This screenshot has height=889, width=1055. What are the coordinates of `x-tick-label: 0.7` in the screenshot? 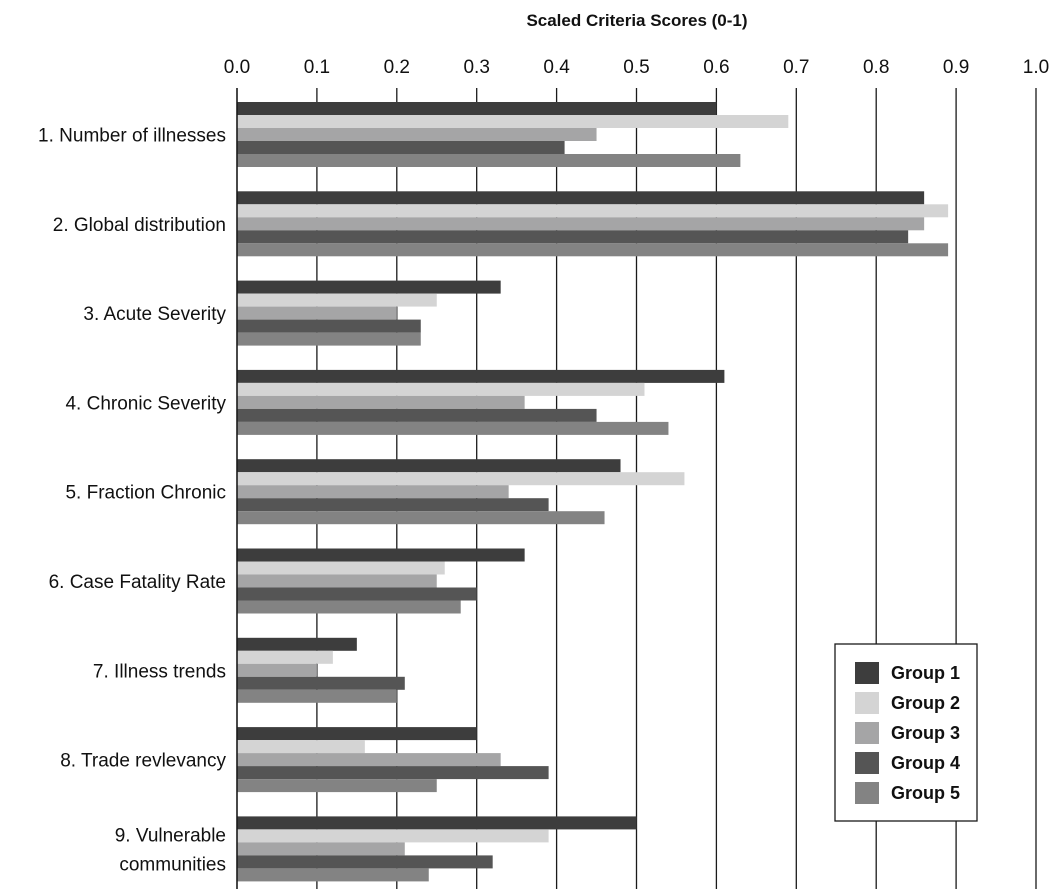 It's located at (796, 67).